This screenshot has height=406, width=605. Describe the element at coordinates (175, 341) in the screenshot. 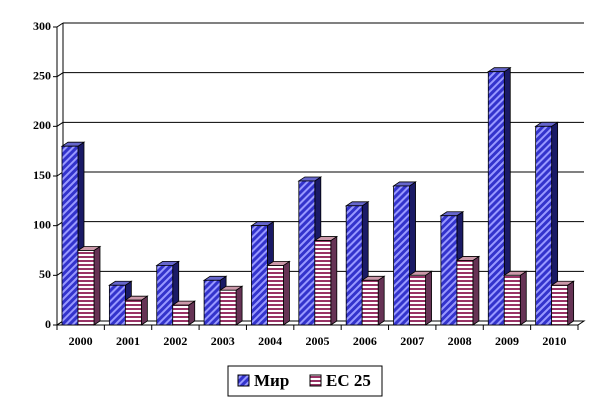

I see `x-tick-label: 2002` at that location.